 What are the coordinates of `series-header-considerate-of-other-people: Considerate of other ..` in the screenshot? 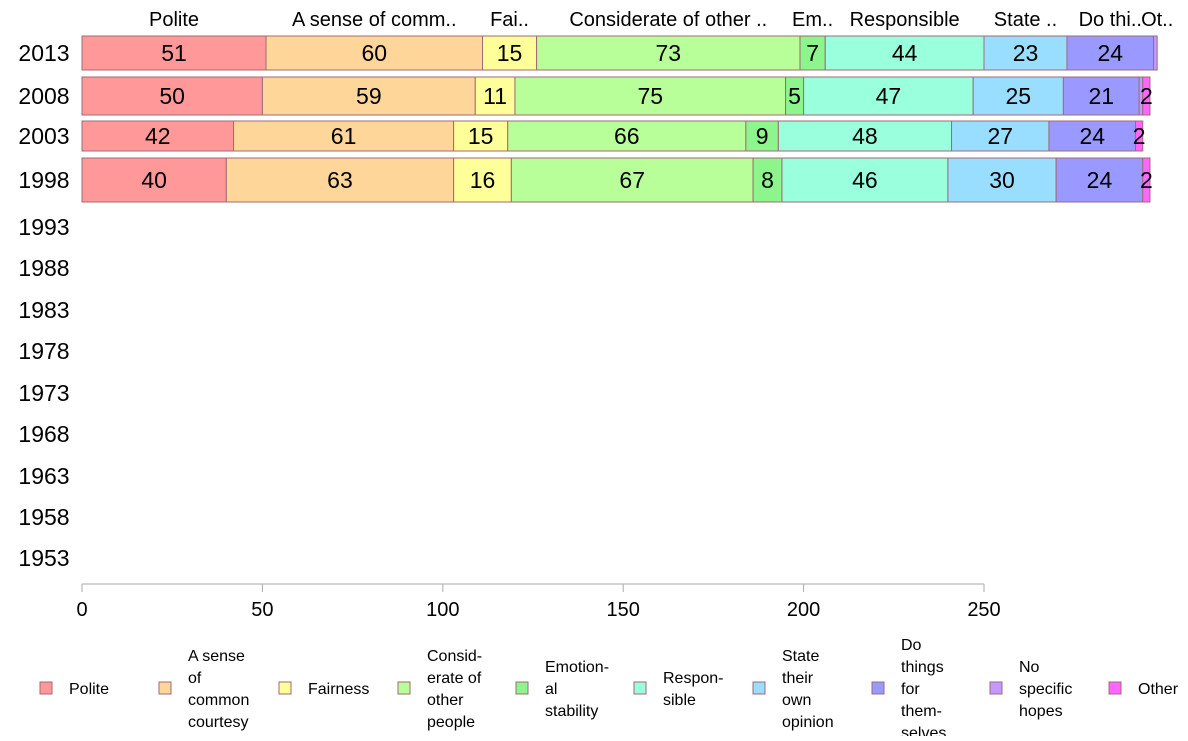 It's located at (668, 20).